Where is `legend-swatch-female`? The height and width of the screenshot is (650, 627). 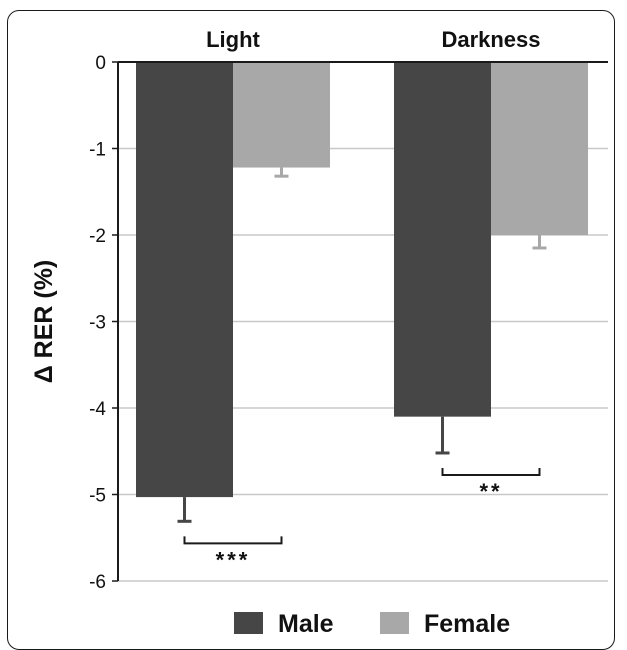 legend-swatch-female is located at coordinates (394, 623).